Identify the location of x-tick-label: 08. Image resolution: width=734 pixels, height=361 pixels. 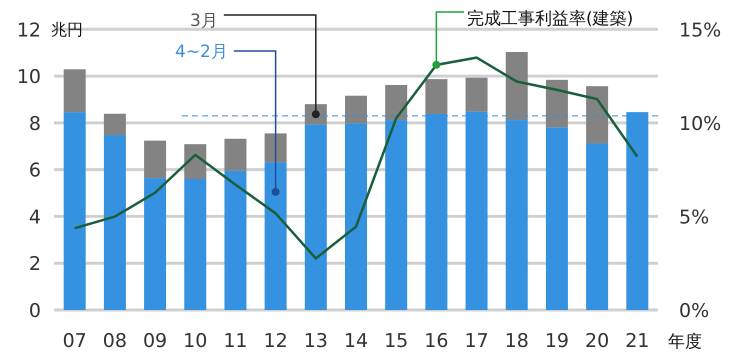
(114, 341).